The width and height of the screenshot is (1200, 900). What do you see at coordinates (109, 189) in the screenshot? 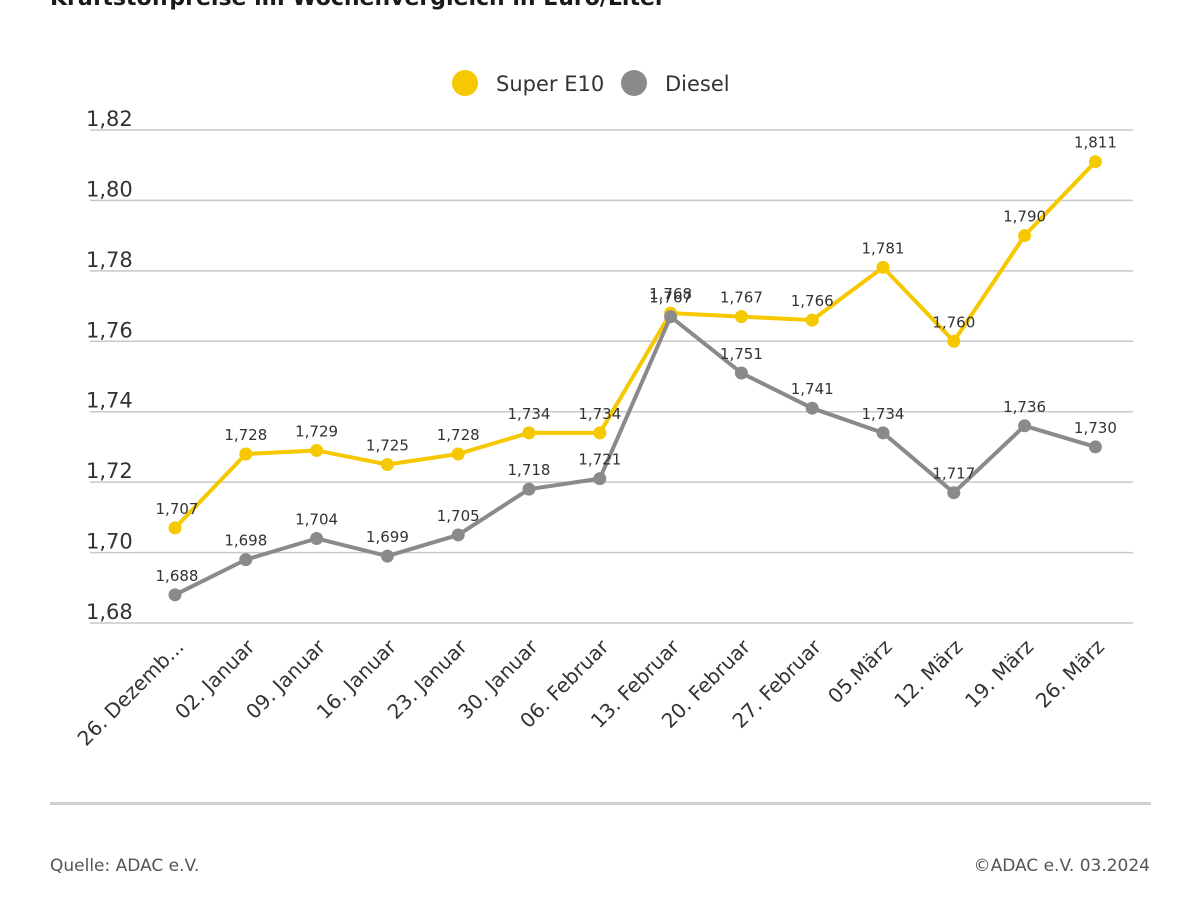
I see `y-tick-label: 1,80` at bounding box center [109, 189].